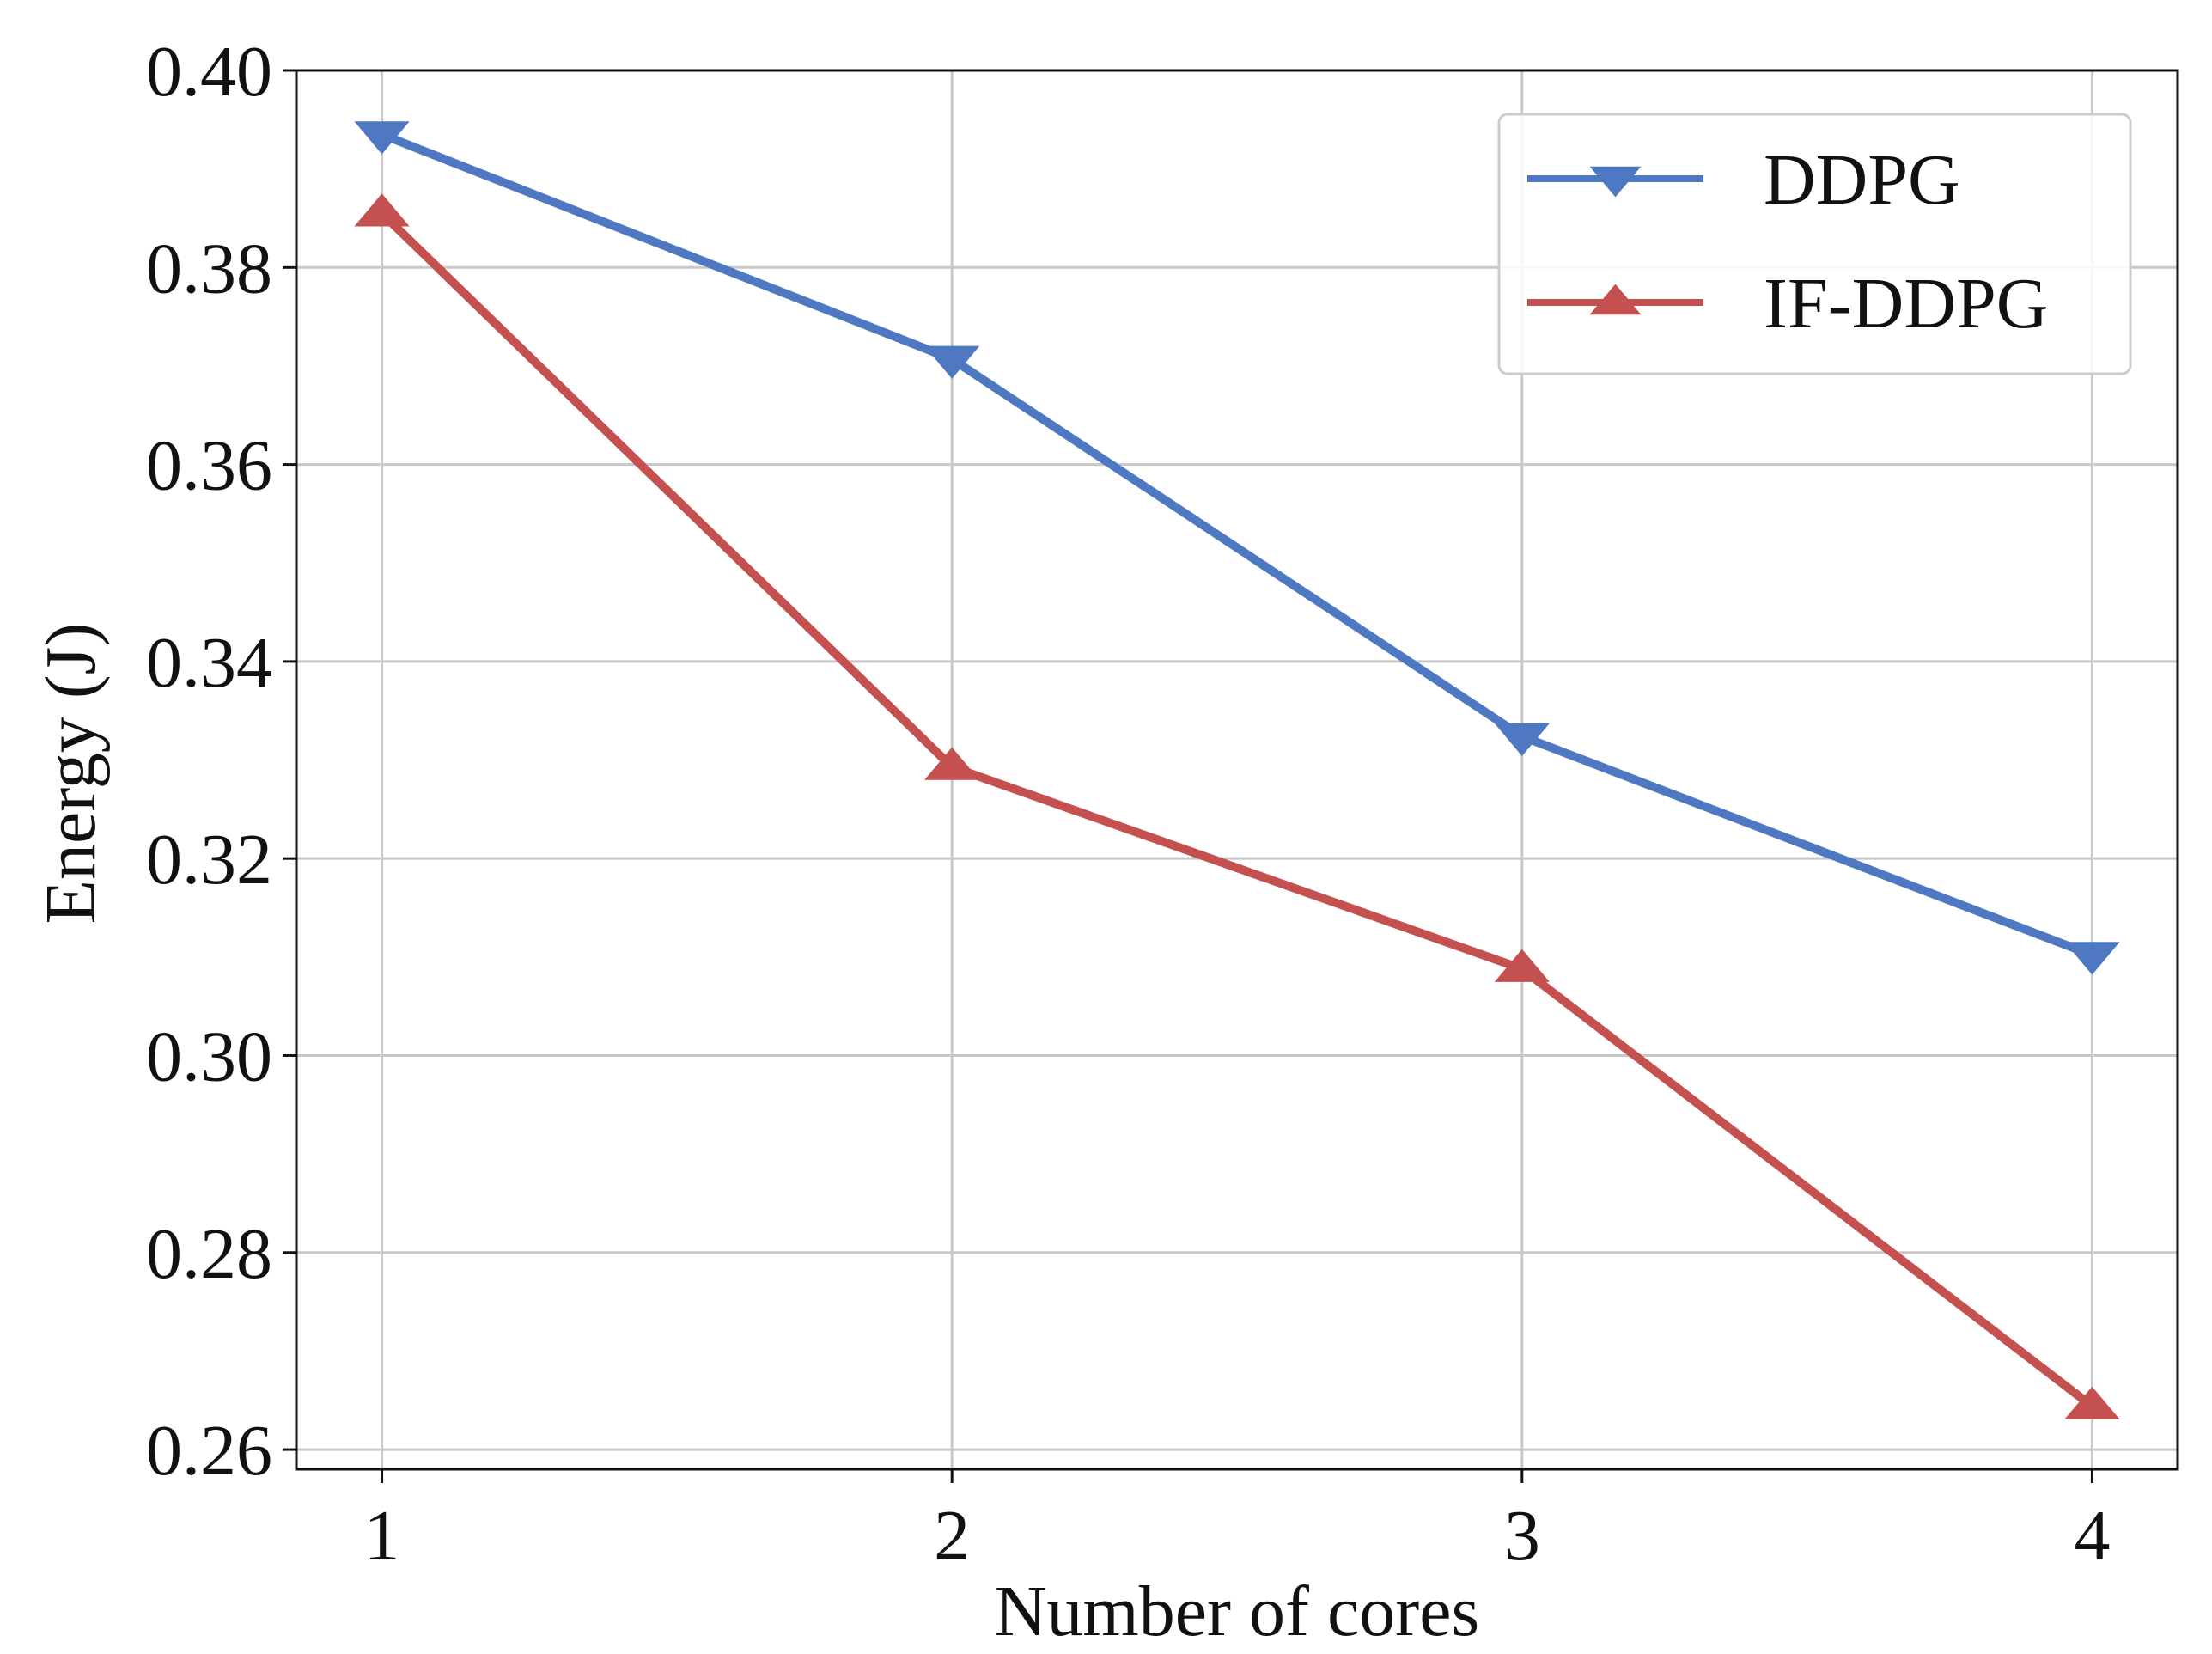  I want to click on legend-marker-ddpg, so click(1615, 182).